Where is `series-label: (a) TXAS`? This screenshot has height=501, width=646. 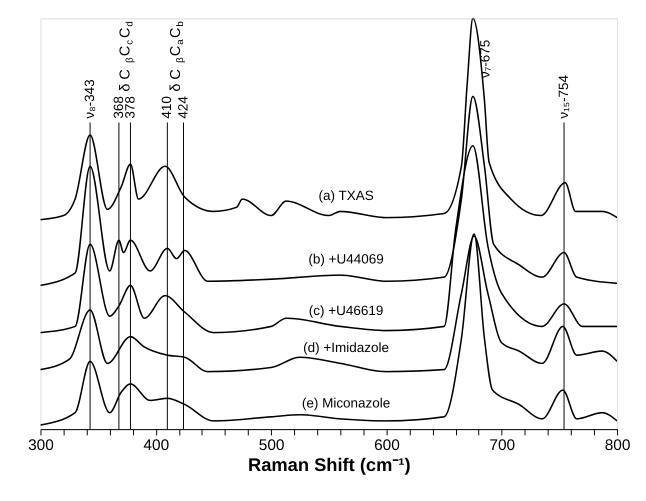 series-label: (a) TXAS is located at coordinates (346, 195).